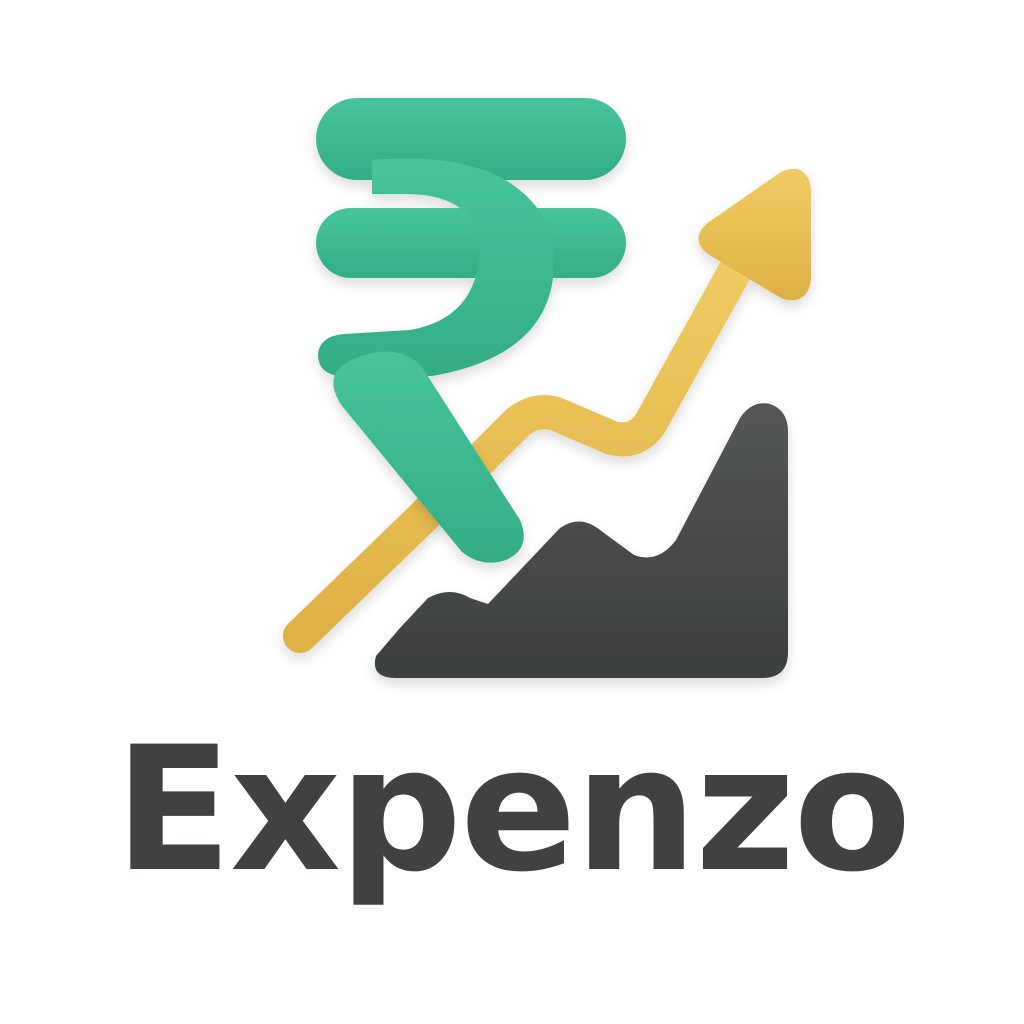 The image size is (1024, 1024). I want to click on area-chart-icon, so click(581, 540).